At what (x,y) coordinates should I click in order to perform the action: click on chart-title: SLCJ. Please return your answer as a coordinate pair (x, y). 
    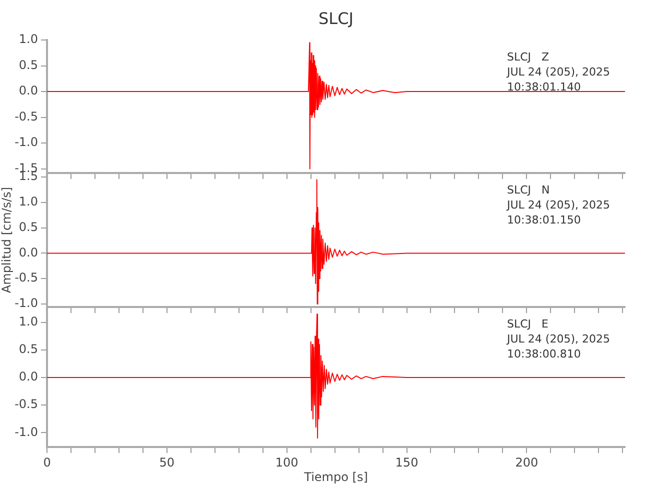
    Looking at the image, I should click on (336, 18).